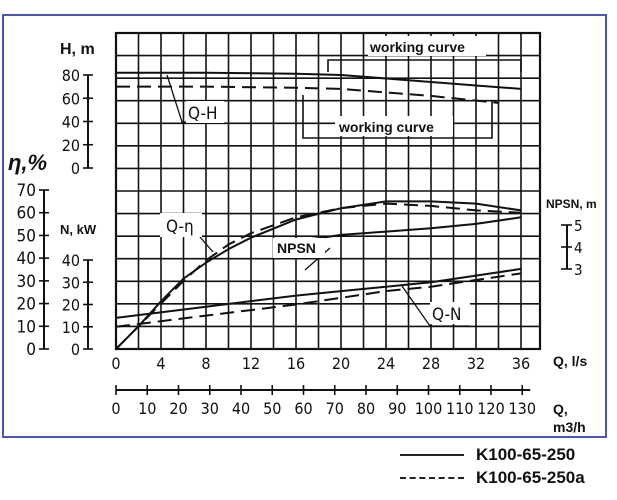  I want to click on solid-line-swatch, so click(432, 454).